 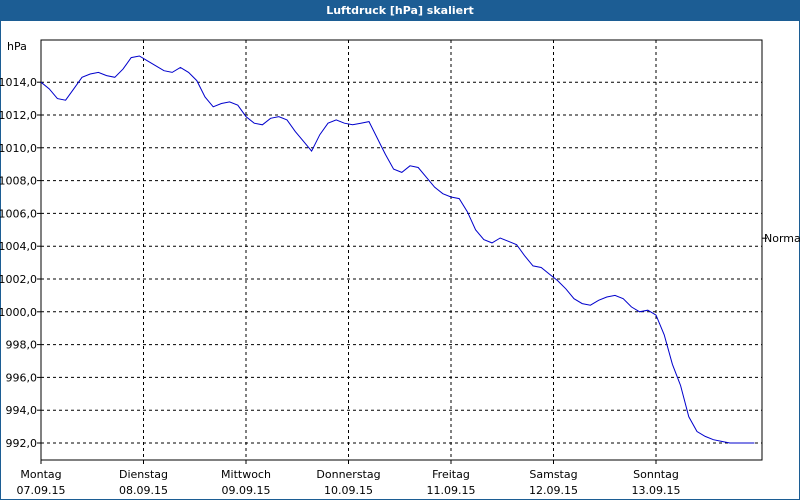 I want to click on y-tick-label: 992,0, so click(x=22, y=443).